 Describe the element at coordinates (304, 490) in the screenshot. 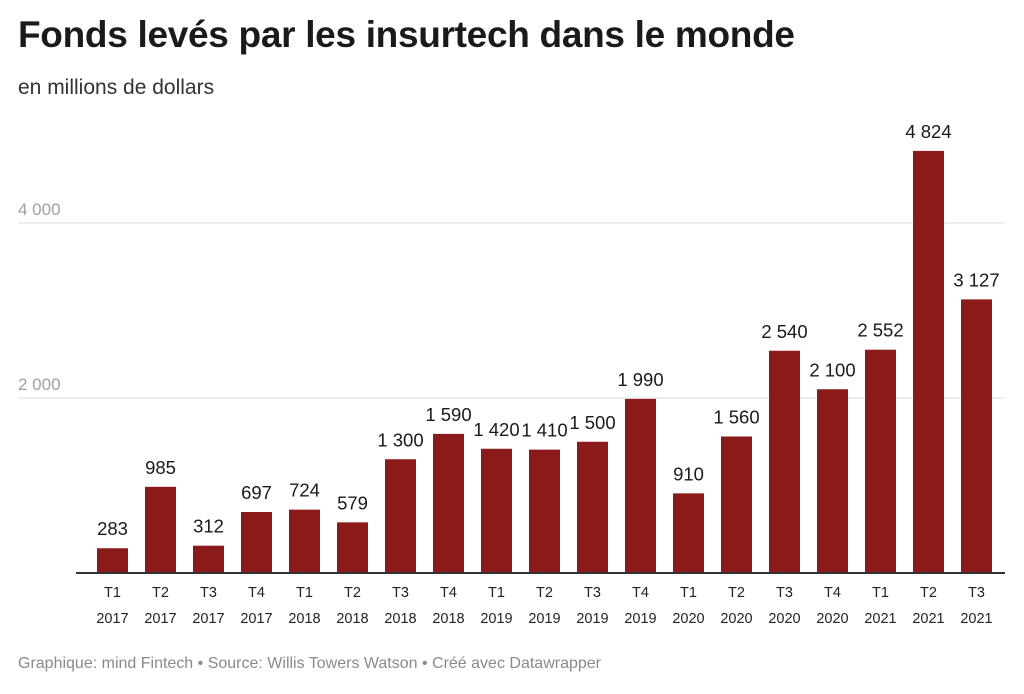

I see `bar-value-label: 724` at that location.